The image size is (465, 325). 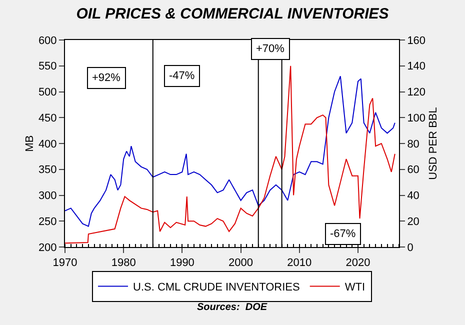 What do you see at coordinates (299, 263) in the screenshot?
I see `x-tick-label: 2010` at bounding box center [299, 263].